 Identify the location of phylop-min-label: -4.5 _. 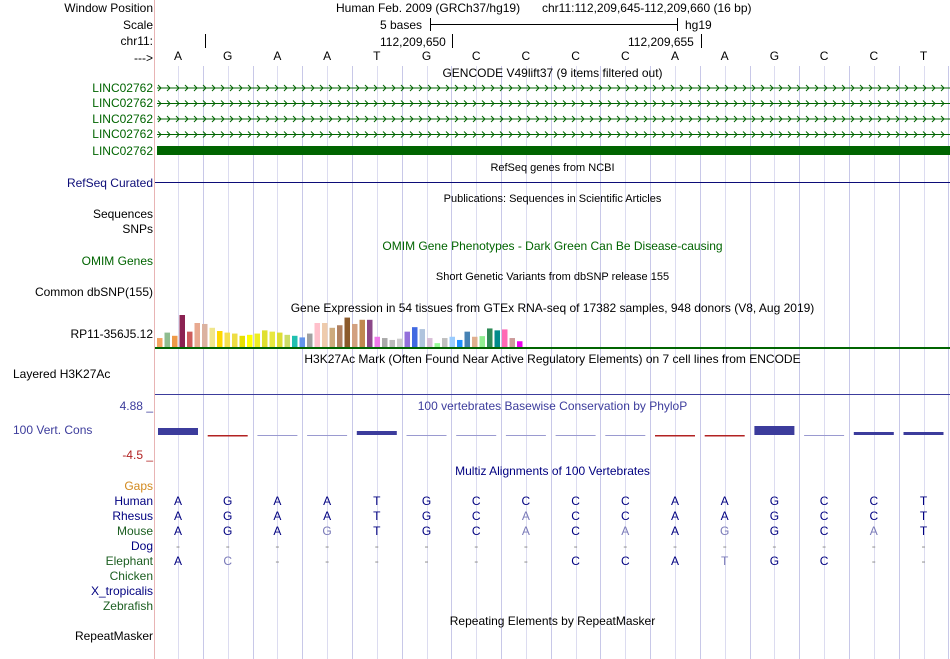
(137, 455).